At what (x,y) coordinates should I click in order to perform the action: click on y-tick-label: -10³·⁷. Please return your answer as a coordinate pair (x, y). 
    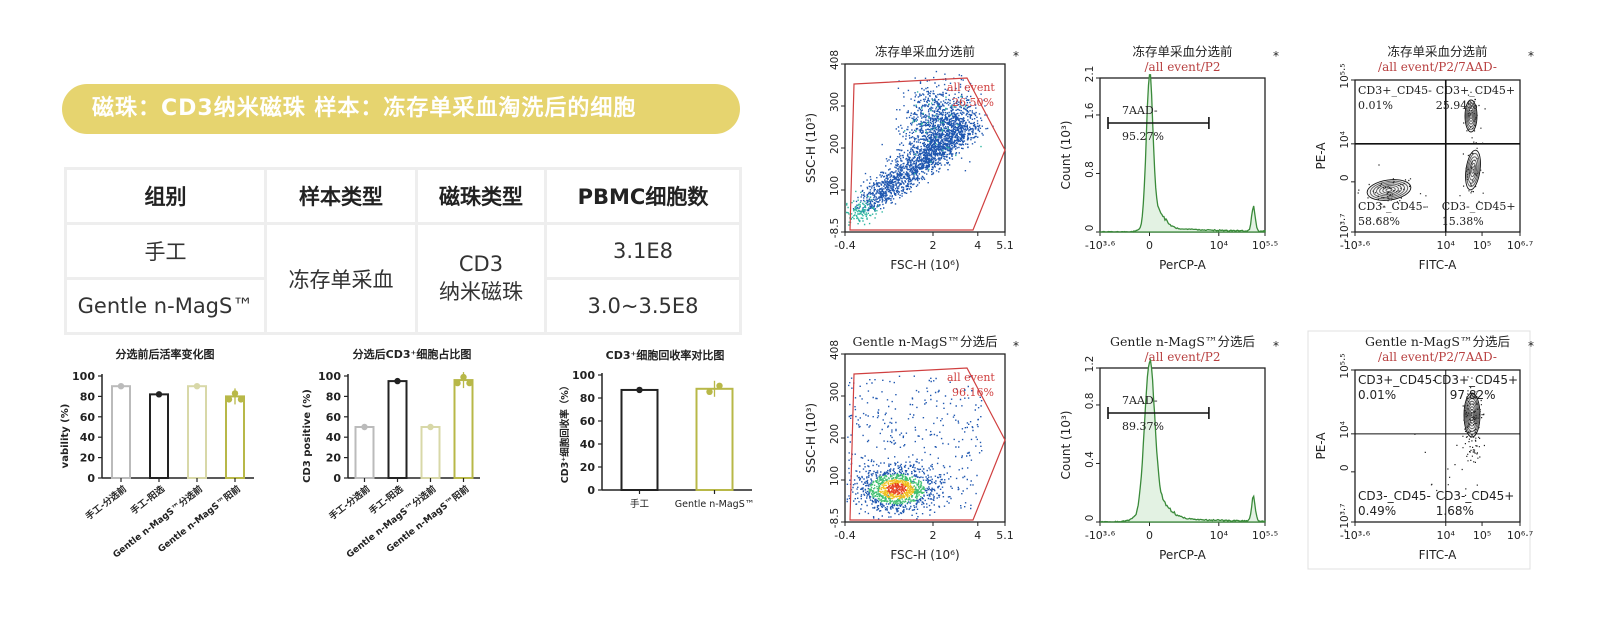
    Looking at the image, I should click on (1345, 518).